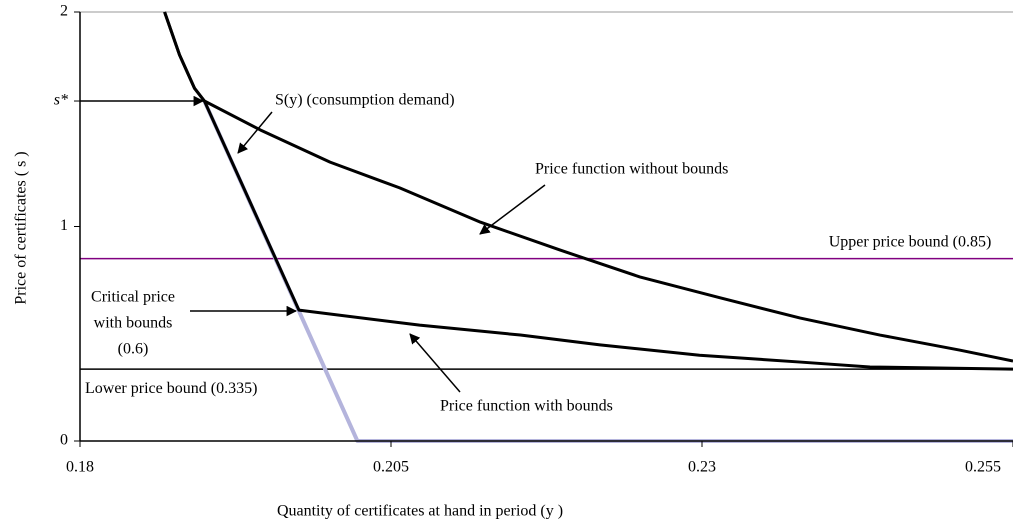  What do you see at coordinates (64, 11) in the screenshot?
I see `y-tick-label: 2` at bounding box center [64, 11].